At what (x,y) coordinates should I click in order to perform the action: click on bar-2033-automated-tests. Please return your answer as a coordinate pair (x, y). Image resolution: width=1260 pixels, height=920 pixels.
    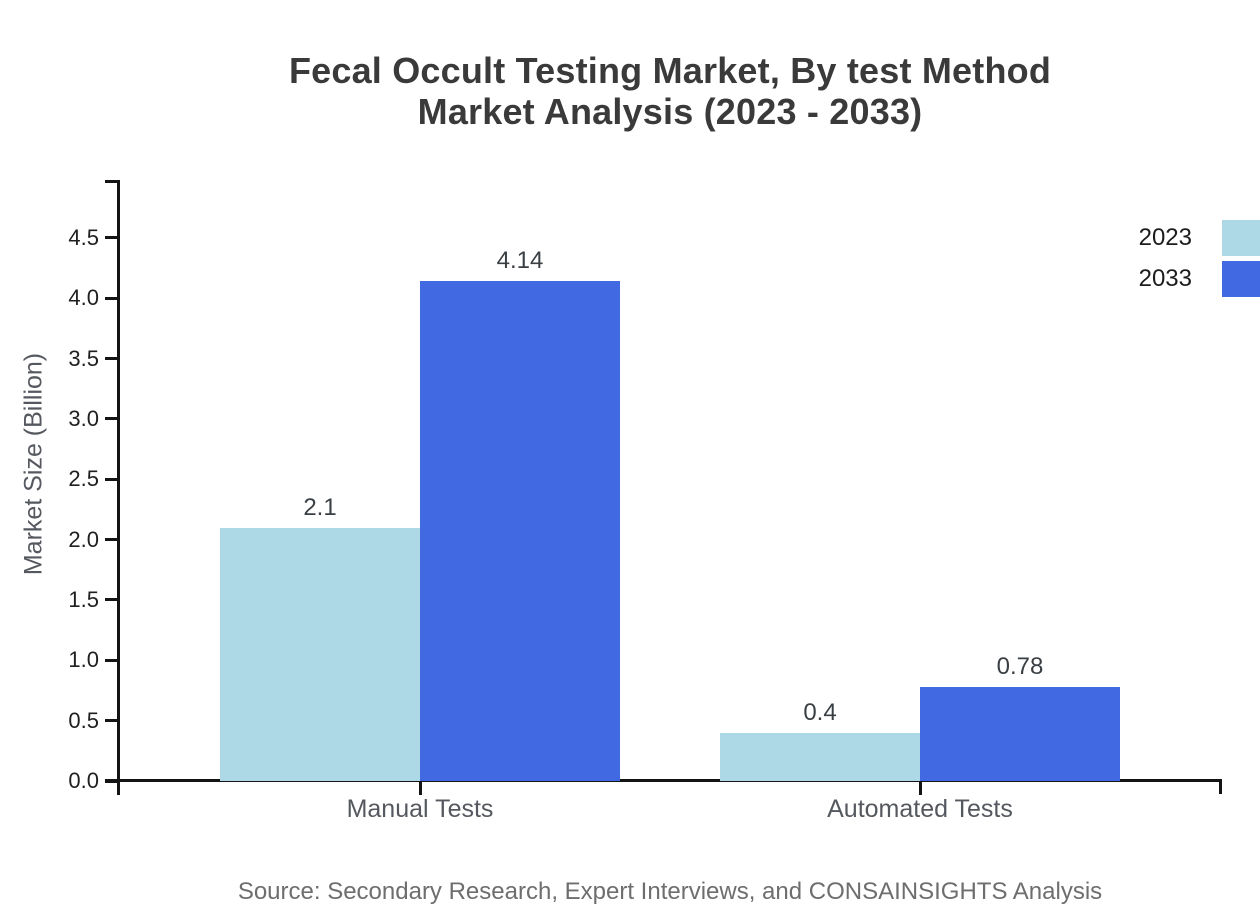
    Looking at the image, I should click on (1020, 733).